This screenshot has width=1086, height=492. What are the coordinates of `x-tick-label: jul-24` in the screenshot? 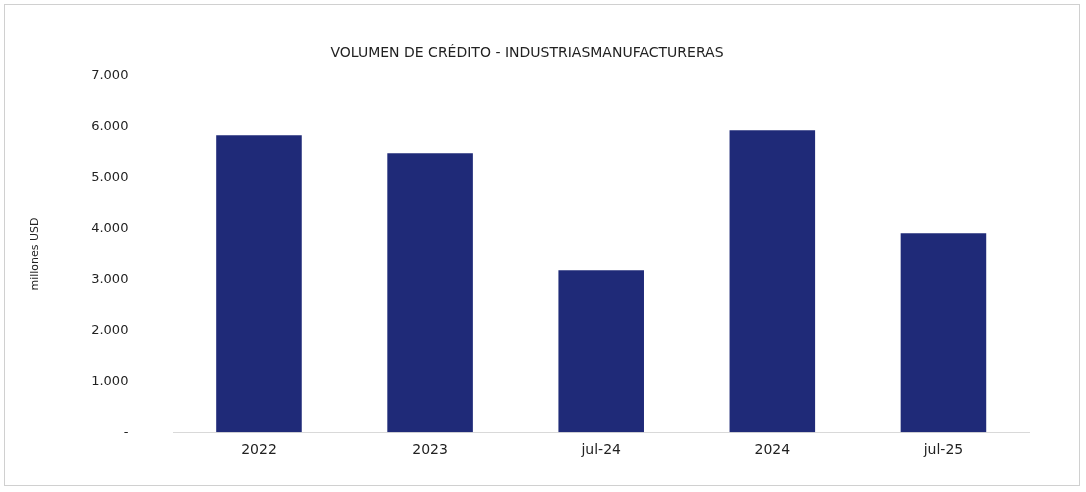 It's located at (601, 449).